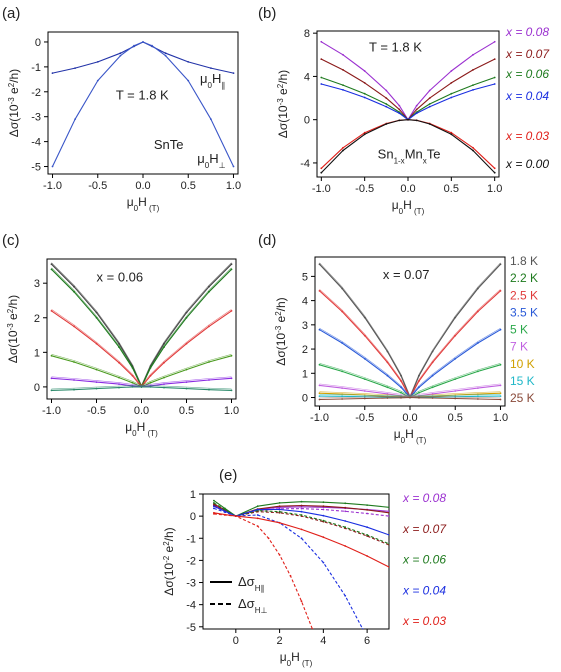 This screenshot has height=672, width=561. I want to click on y-axis-label: Δσ(10-3 e2/h), so click(13, 329).